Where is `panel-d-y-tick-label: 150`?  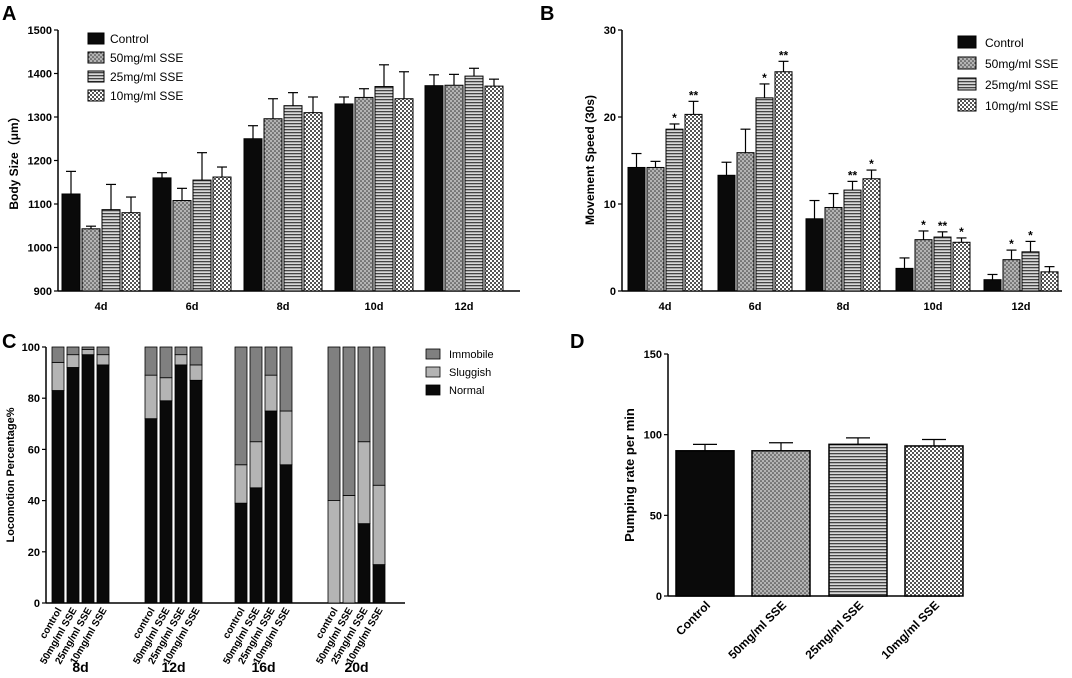
panel-d-y-tick-label: 150 is located at coordinates (653, 355).